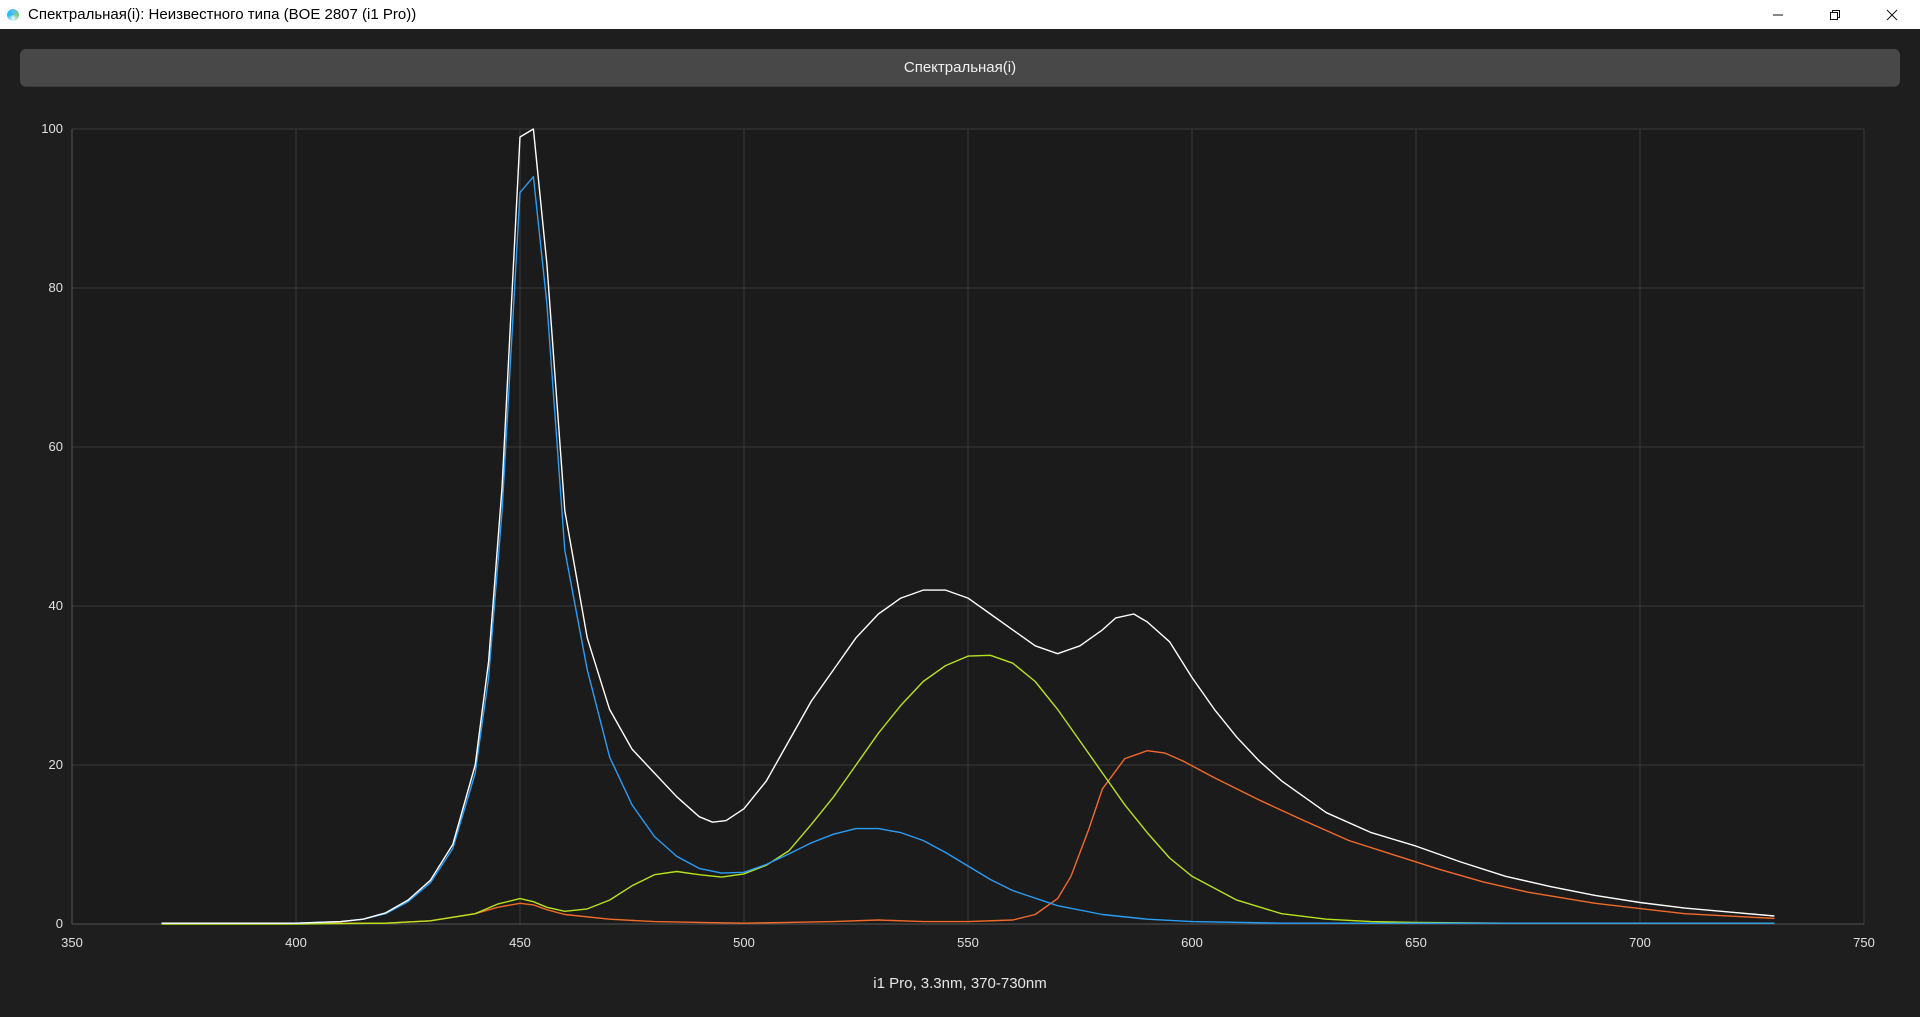 Image resolution: width=1920 pixels, height=1017 pixels. I want to click on y-tick-label: 40, so click(56, 605).